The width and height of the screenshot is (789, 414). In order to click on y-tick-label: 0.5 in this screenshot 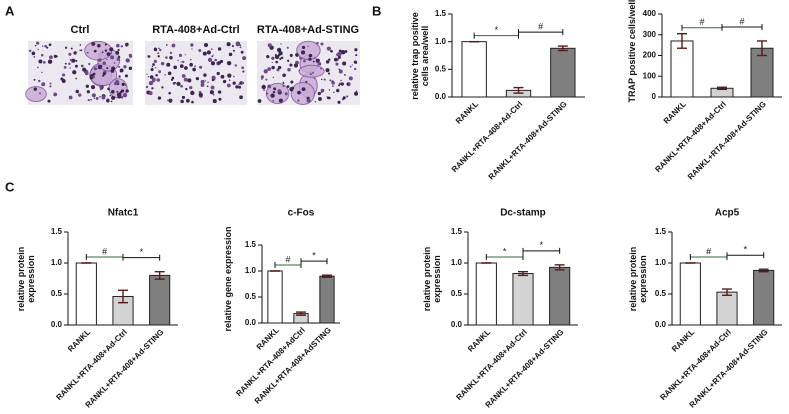, I will do `click(57, 293)`.